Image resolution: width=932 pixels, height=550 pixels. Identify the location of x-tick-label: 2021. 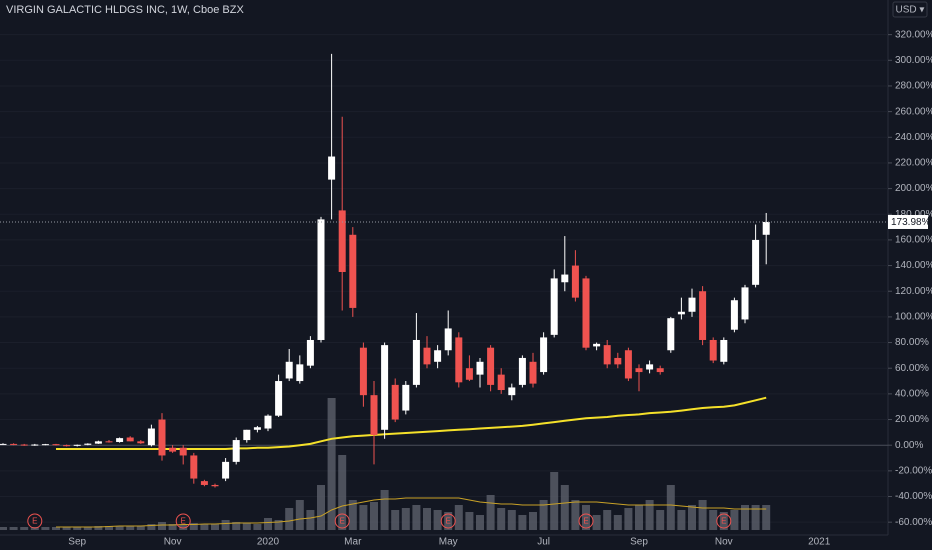
(819, 542).